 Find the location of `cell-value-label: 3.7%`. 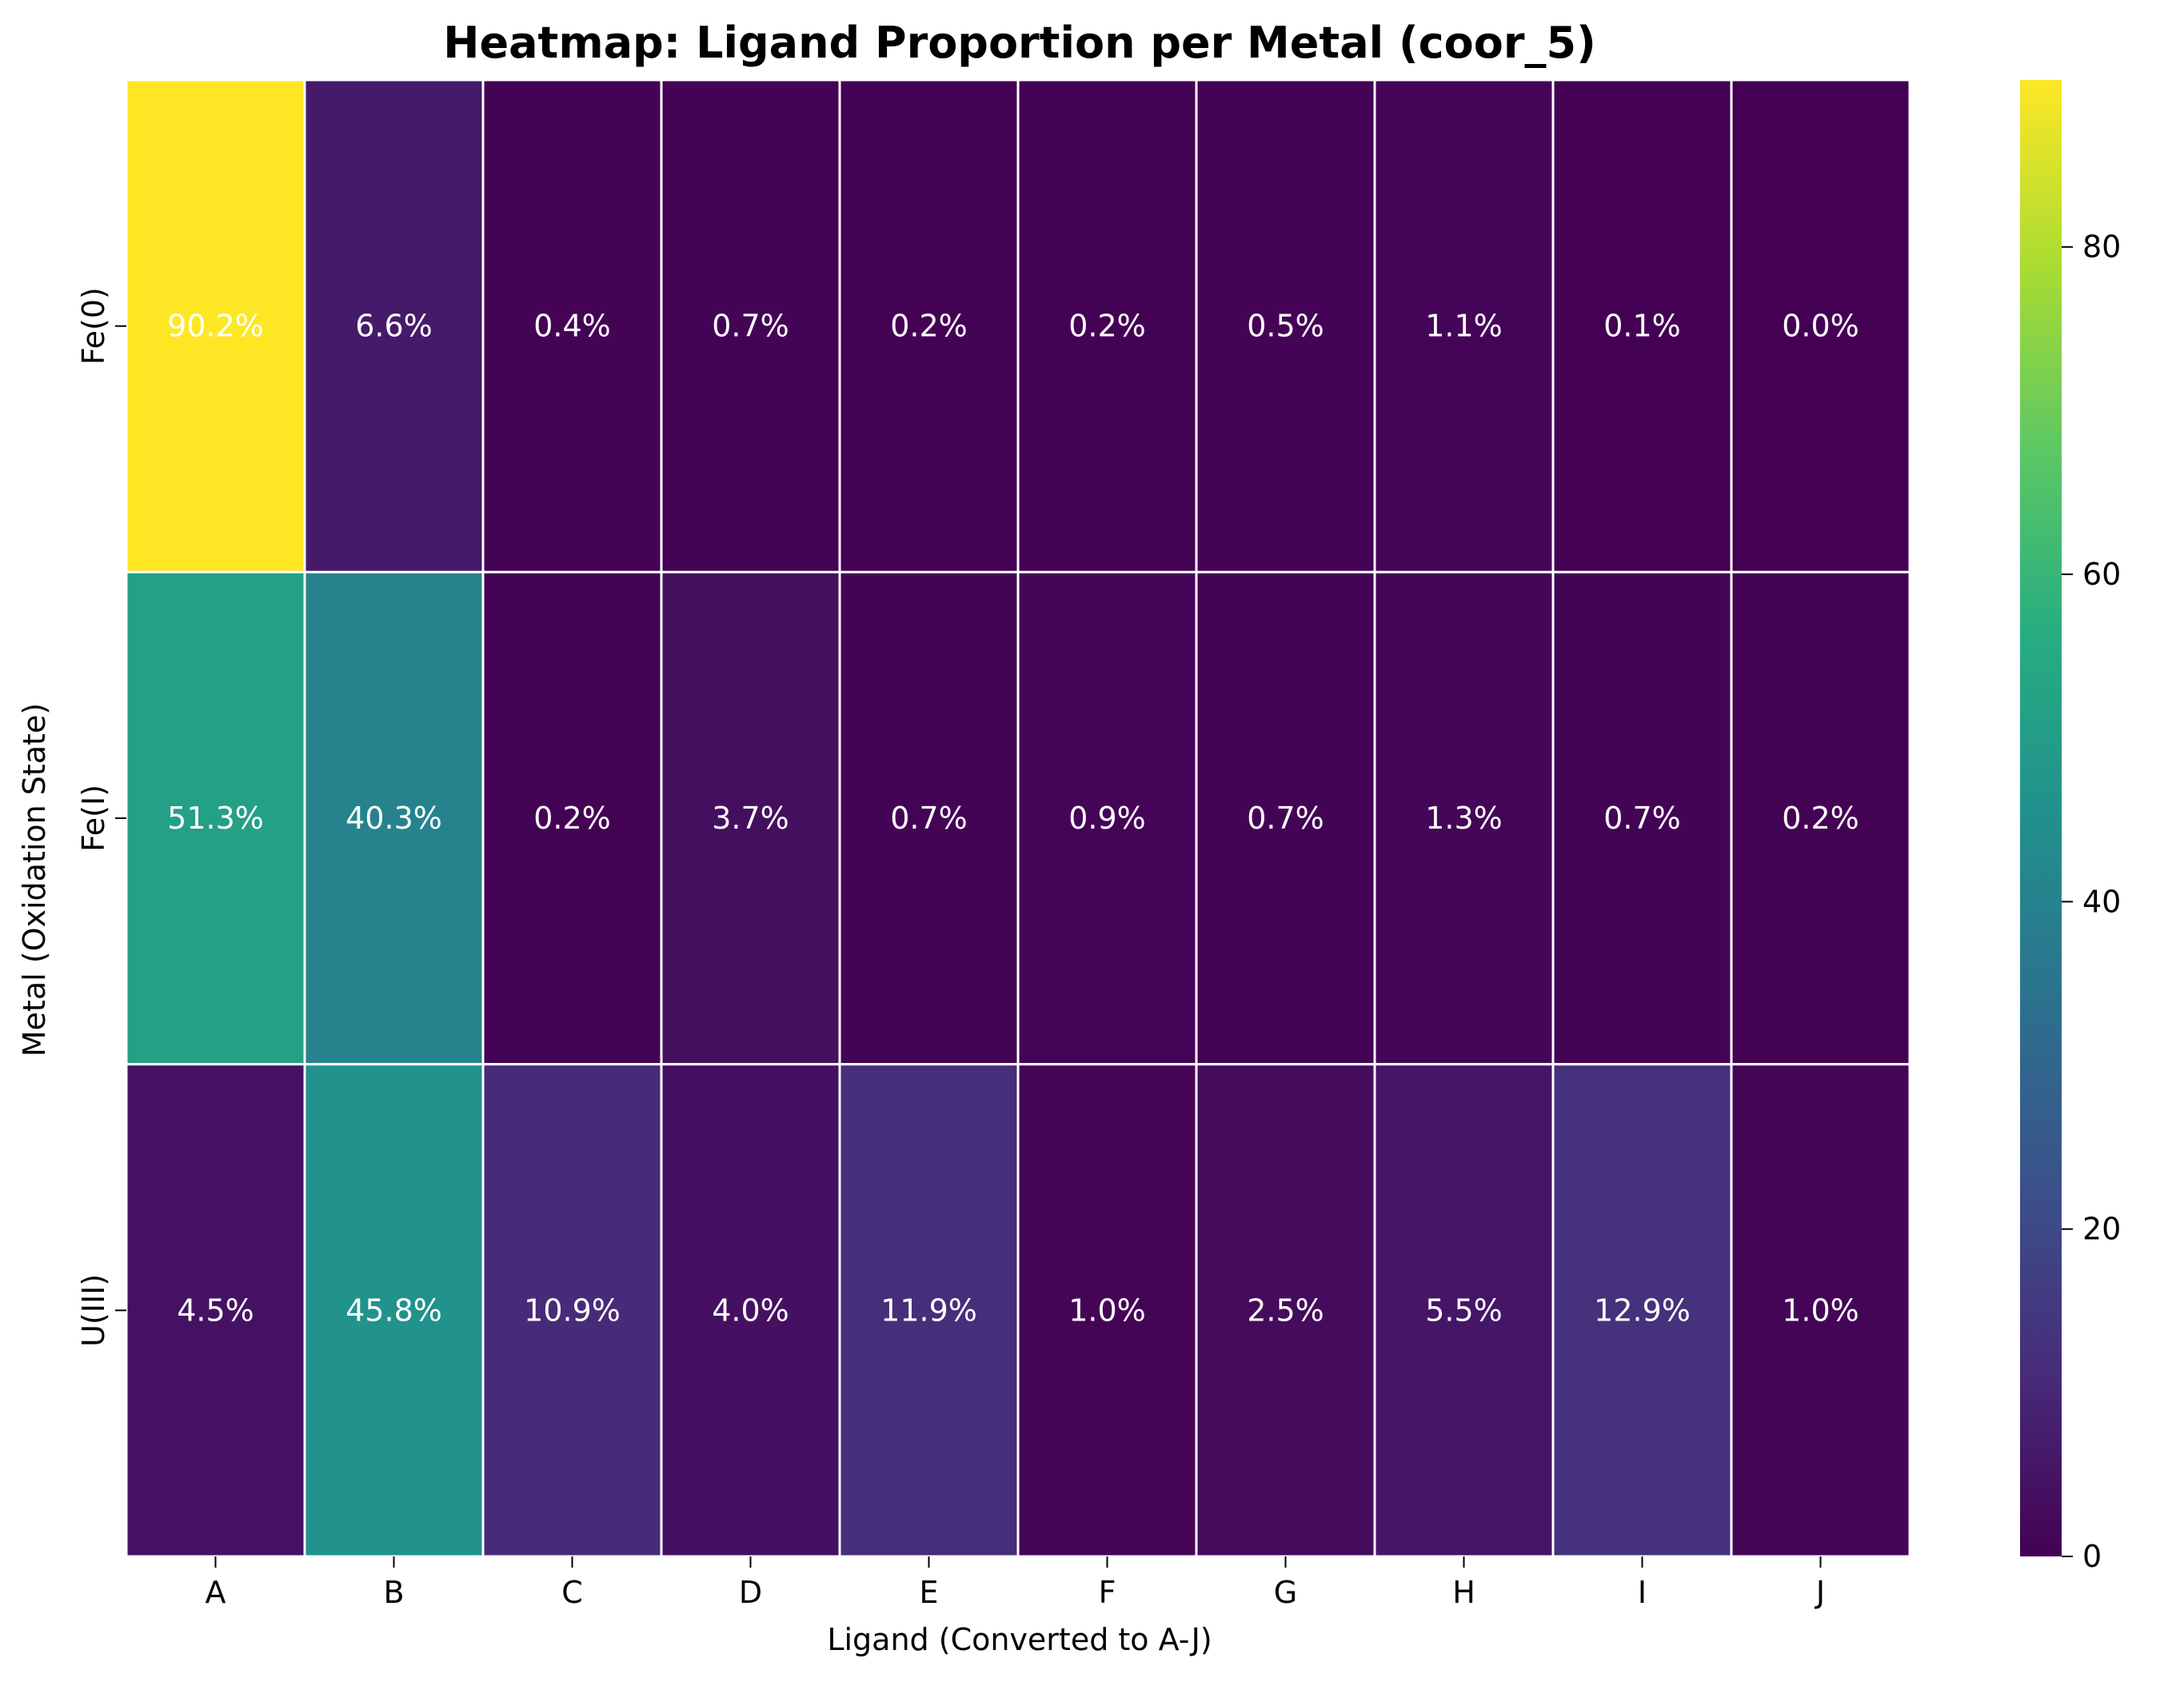

cell-value-label: 3.7% is located at coordinates (750, 818).